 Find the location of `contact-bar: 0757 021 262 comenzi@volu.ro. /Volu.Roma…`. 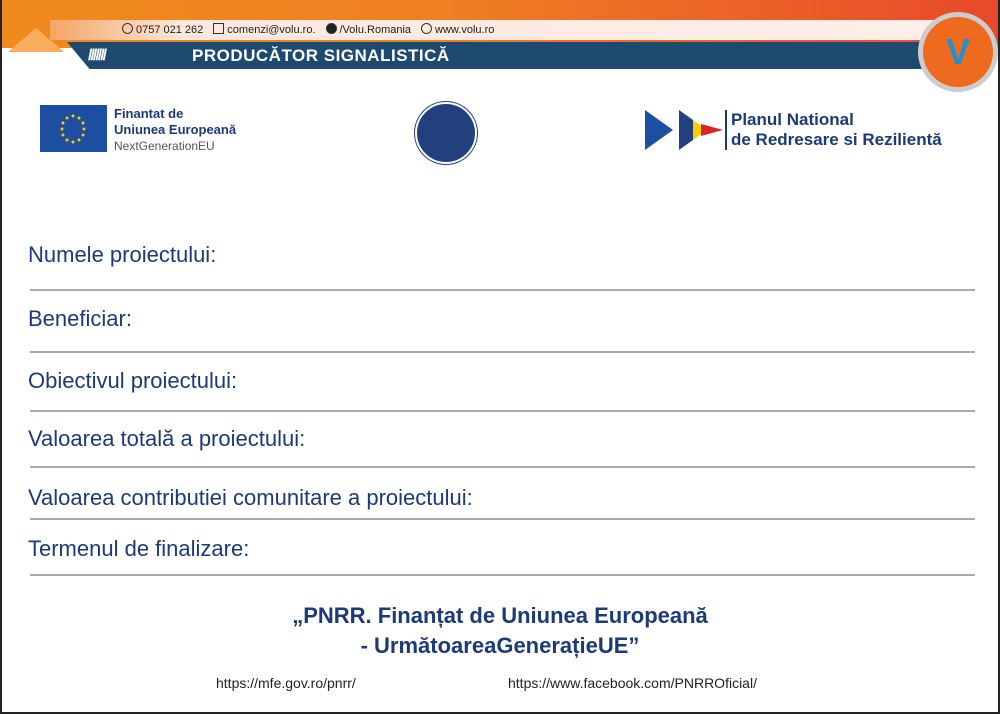

contact-bar: 0757 021 262 comenzi@volu.ro. /Volu.Roma… is located at coordinates (495, 30).